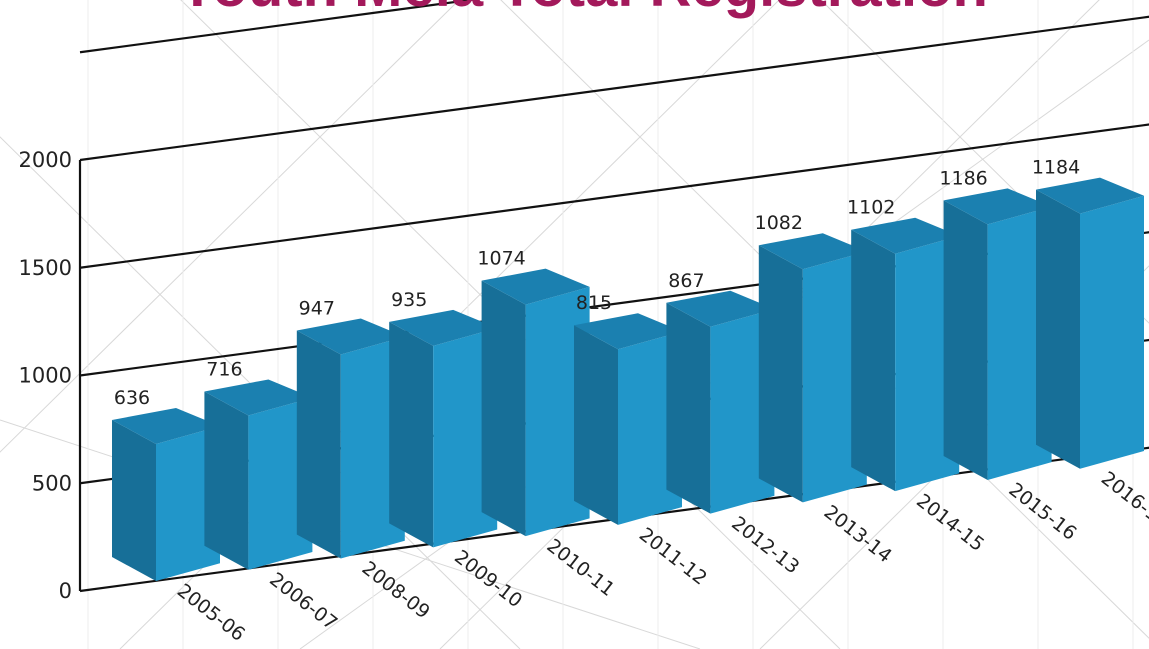 This screenshot has width=1149, height=649. Describe the element at coordinates (950, 523) in the screenshot. I see `category-label: 2014-15` at that location.